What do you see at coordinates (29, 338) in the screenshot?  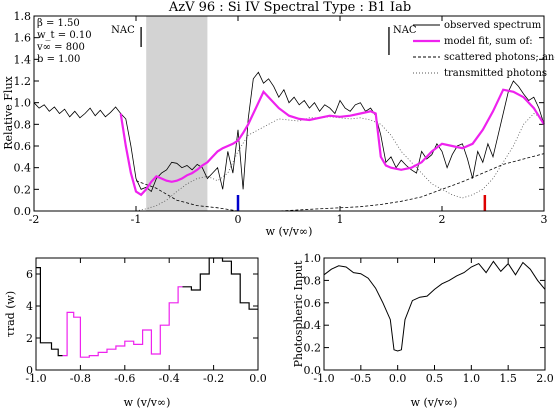 I see `y-tick-label: 2` at bounding box center [29, 338].